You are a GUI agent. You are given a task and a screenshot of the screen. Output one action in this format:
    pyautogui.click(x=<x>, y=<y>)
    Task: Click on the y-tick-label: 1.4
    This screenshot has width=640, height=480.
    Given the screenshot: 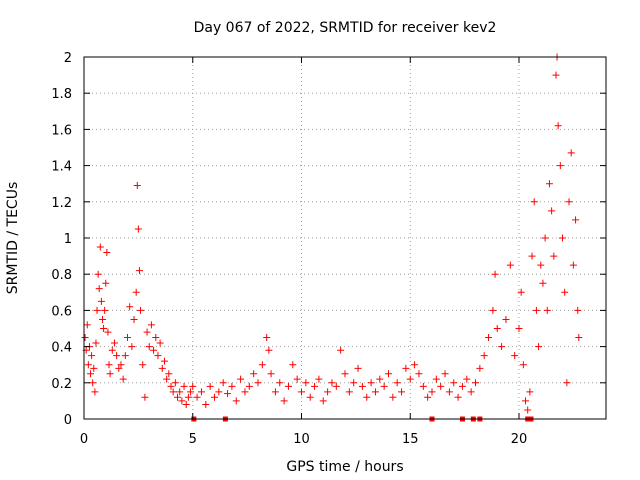 What is the action you would take?
    pyautogui.click(x=61, y=167)
    